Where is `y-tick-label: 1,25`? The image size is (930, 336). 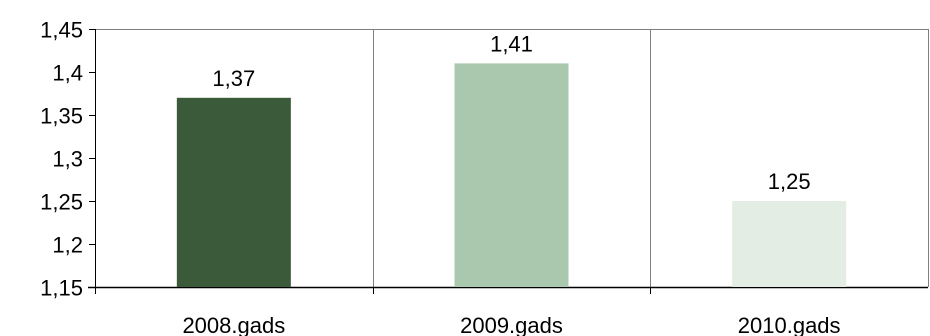 y-tick-label: 1,25 is located at coordinates (61, 202).